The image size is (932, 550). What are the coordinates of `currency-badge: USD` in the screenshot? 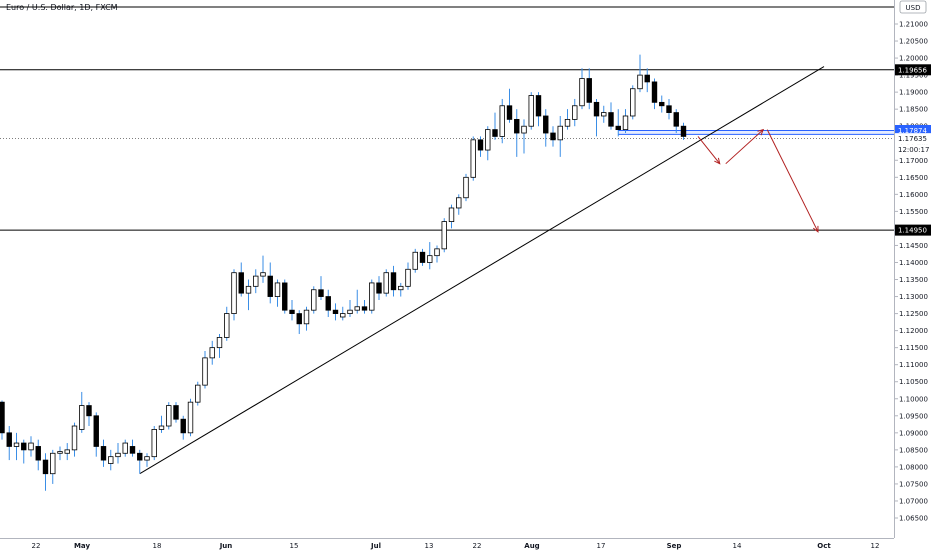 It's located at (913, 7).